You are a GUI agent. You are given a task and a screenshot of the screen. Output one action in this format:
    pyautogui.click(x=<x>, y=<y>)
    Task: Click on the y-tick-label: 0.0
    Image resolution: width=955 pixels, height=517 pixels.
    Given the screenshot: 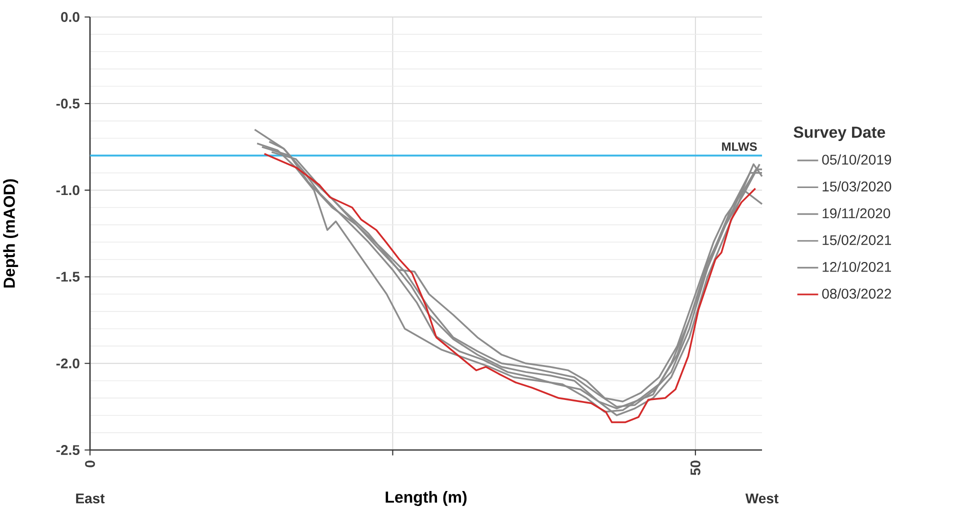 What is the action you would take?
    pyautogui.click(x=70, y=17)
    